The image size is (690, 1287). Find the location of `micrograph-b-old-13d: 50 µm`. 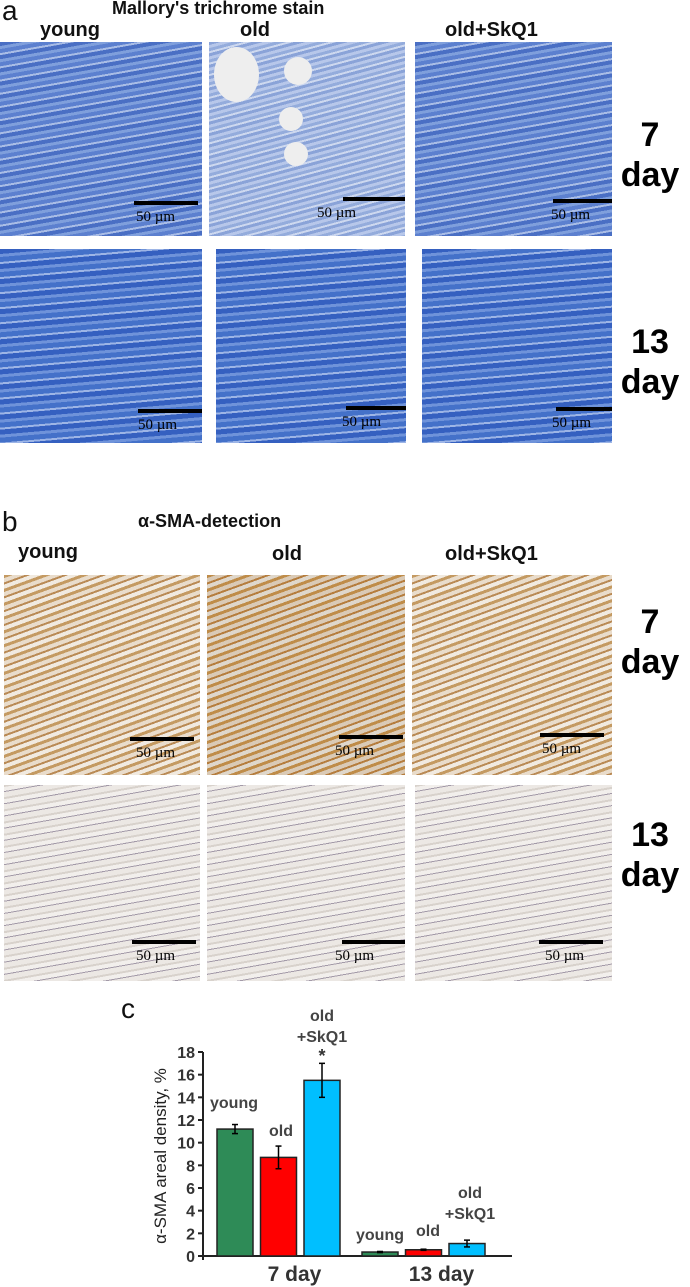

micrograph-b-old-13d: 50 µm is located at coordinates (306, 883).